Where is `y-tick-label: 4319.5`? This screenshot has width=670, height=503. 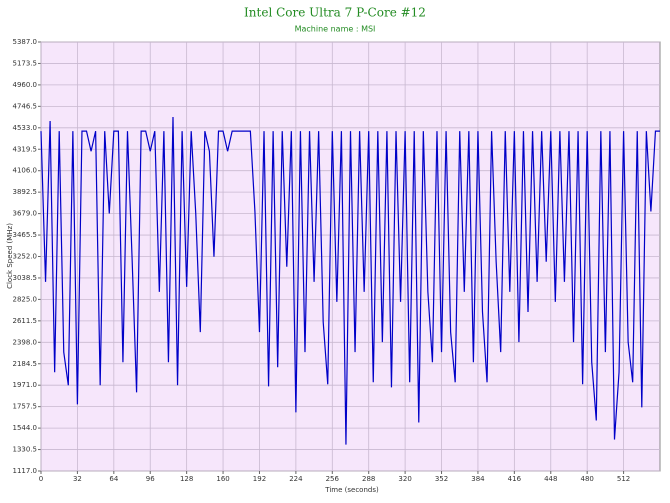 y-tick-label: 4319.5 is located at coordinates (25, 149).